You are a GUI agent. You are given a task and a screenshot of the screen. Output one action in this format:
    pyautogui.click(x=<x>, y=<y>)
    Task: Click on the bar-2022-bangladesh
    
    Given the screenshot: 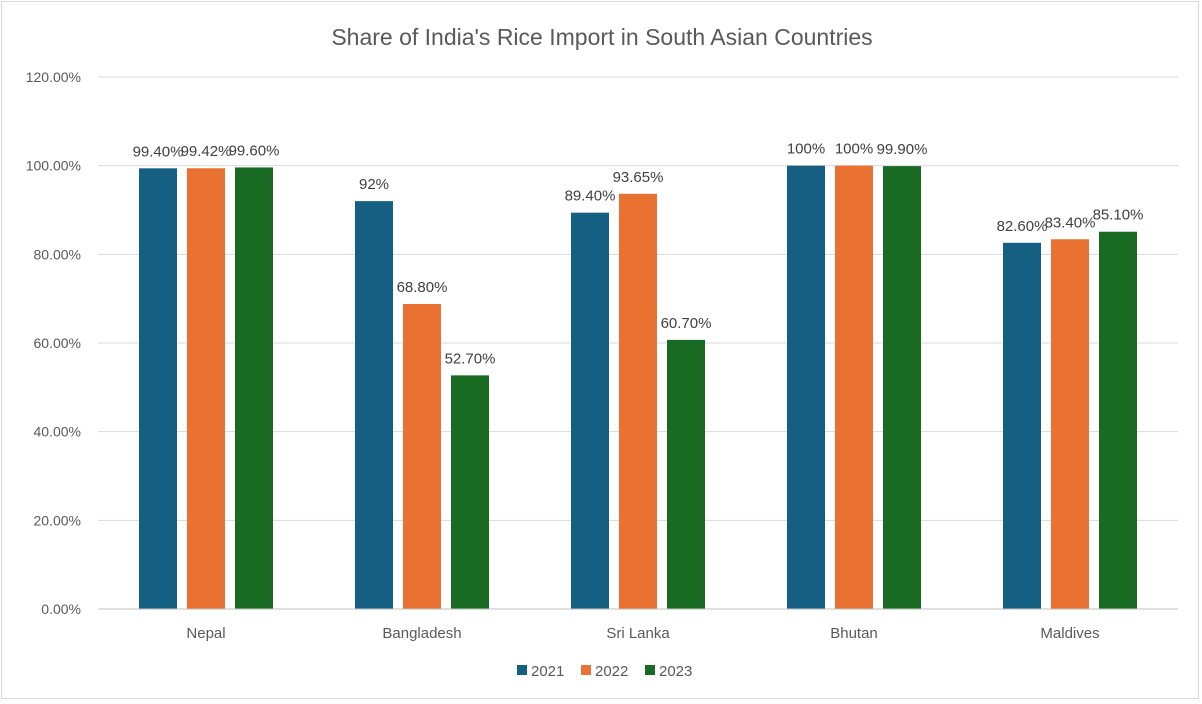 What is the action you would take?
    pyautogui.click(x=422, y=456)
    